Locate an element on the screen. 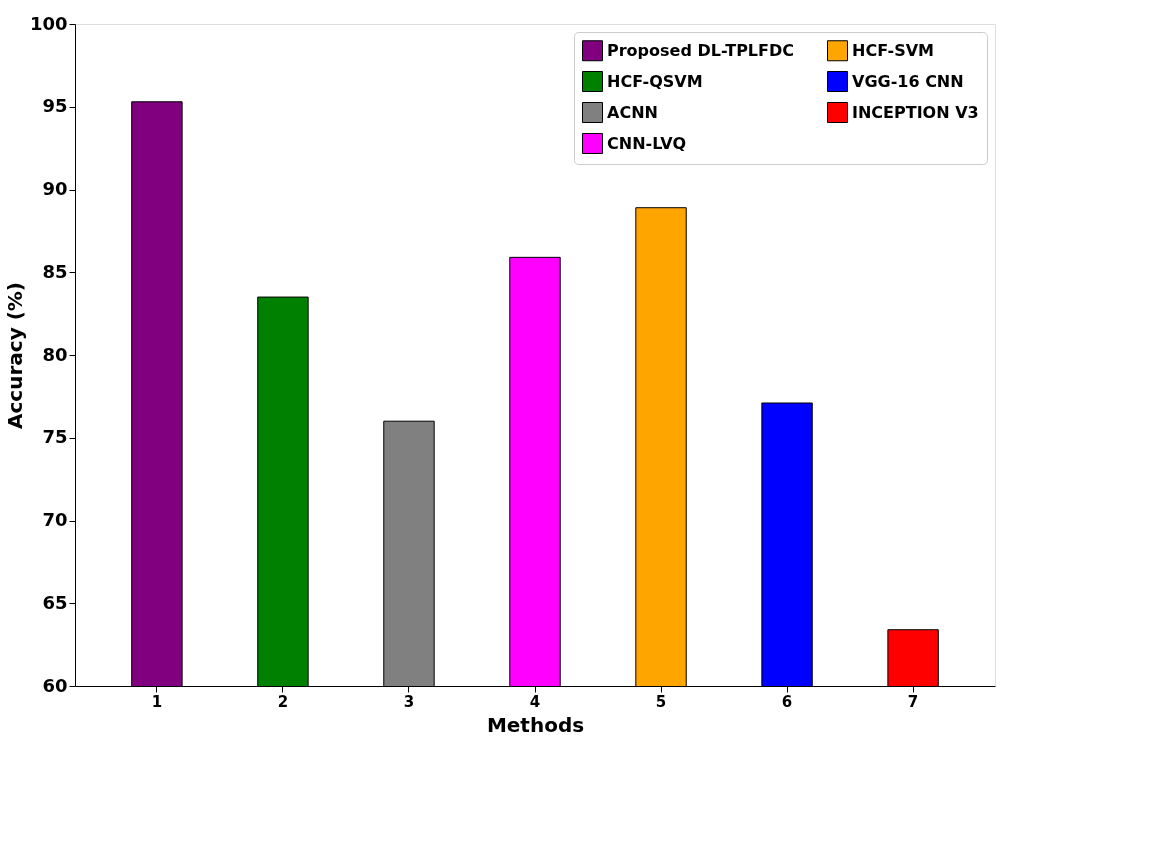 This screenshot has width=1161, height=855. y-tick-label: 60 is located at coordinates (55, 685).